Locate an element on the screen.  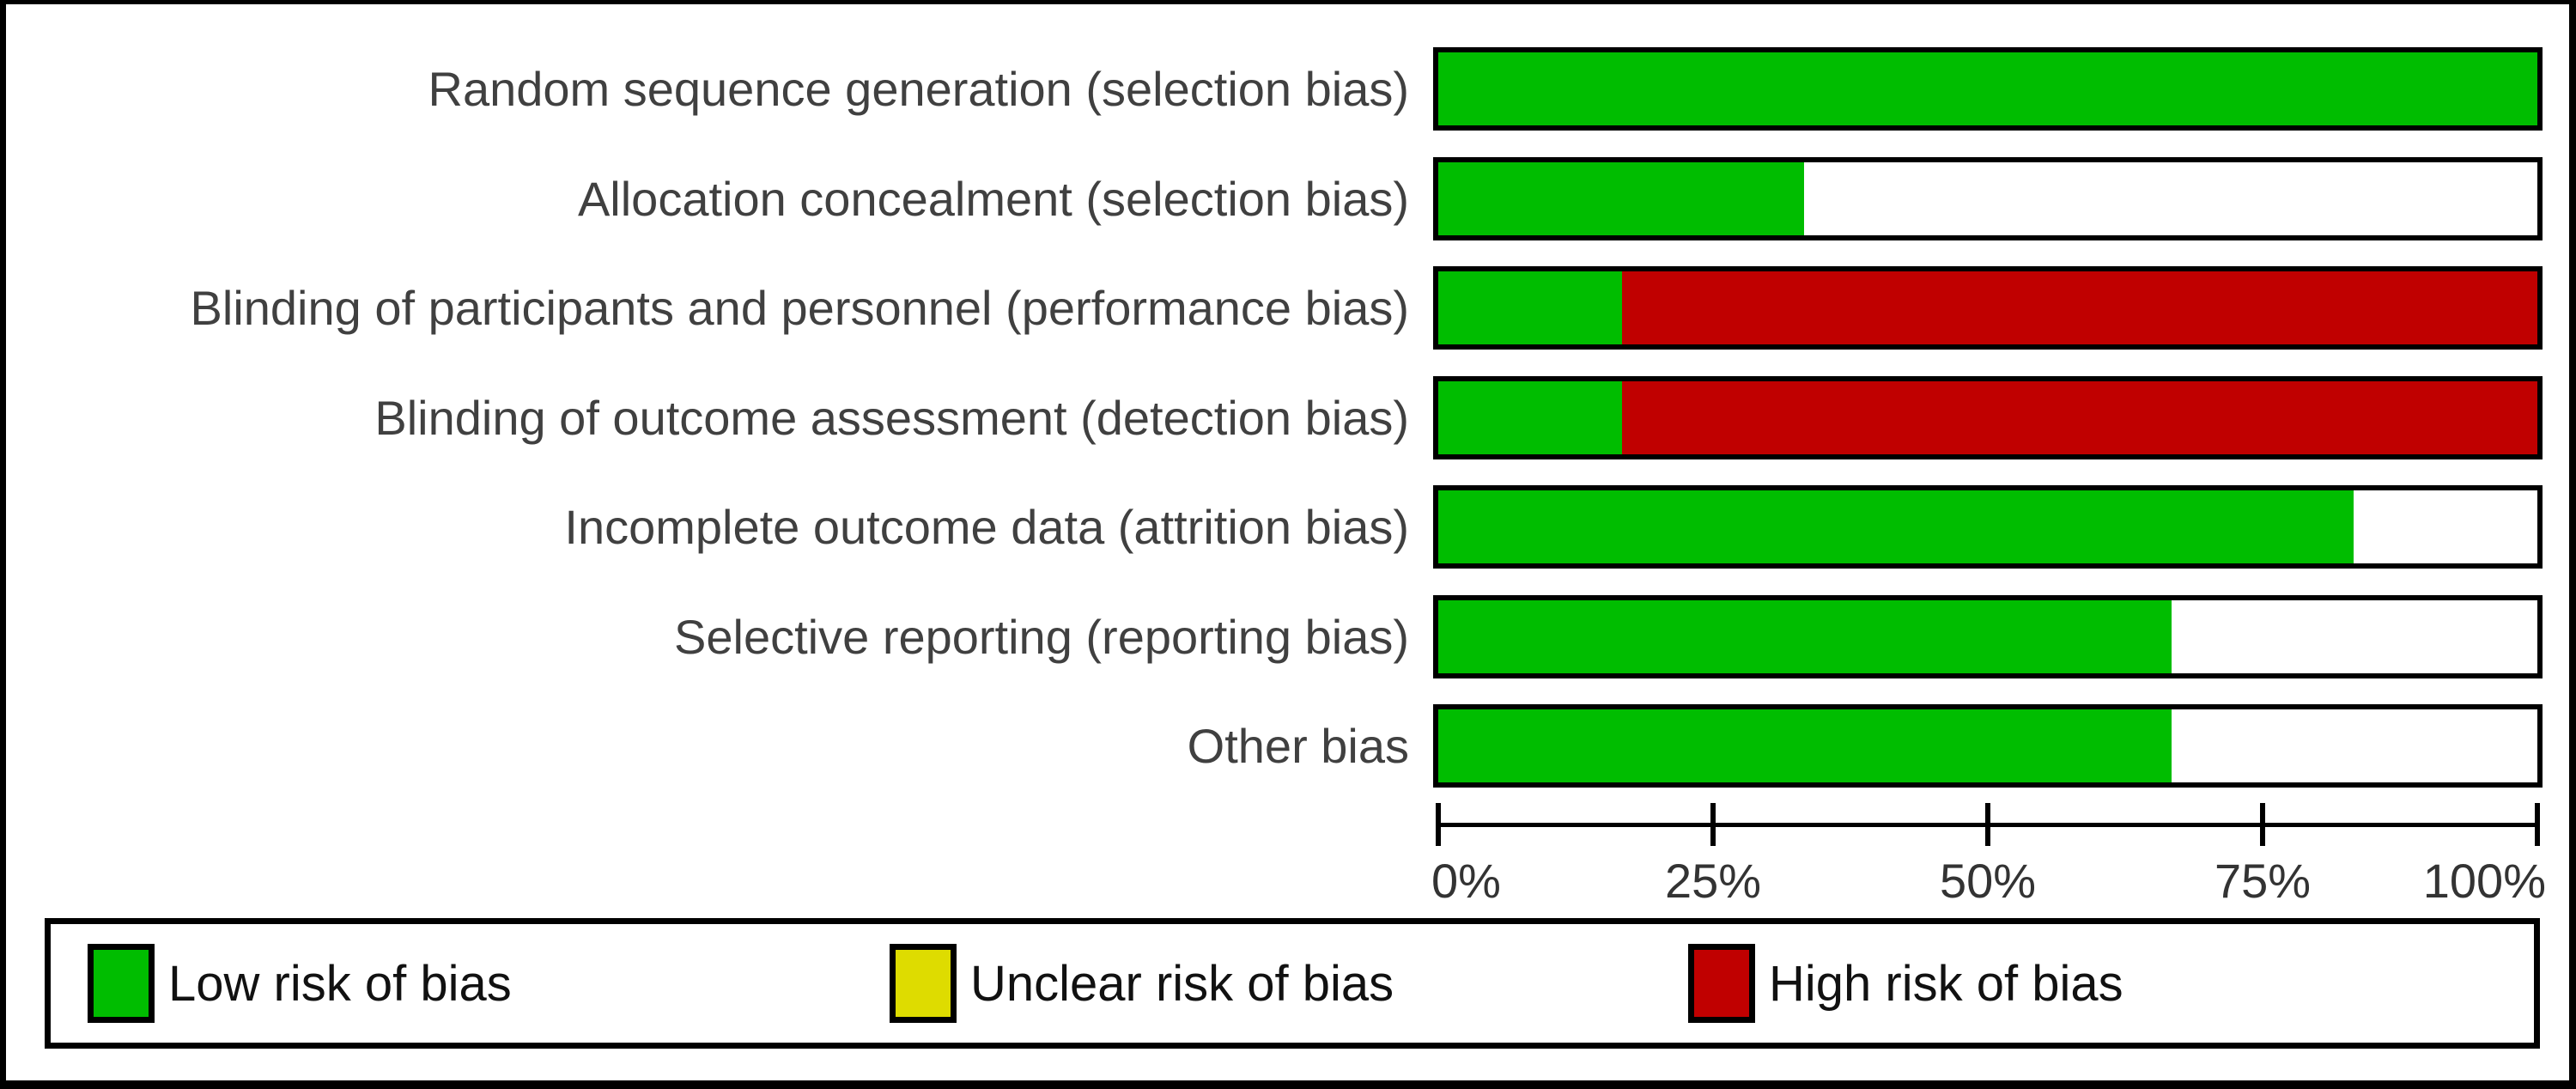
category-label: Incomplete outcome data (attrition bias) is located at coordinates (987, 527).